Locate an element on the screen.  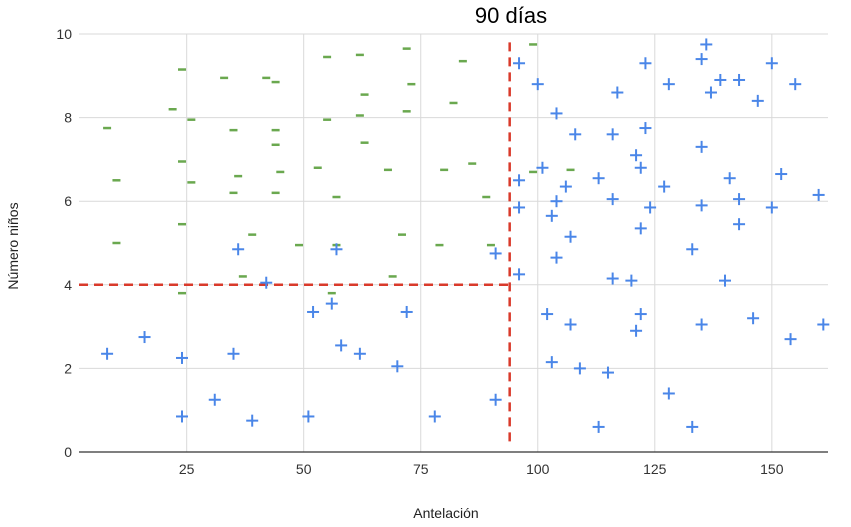
chart-title: 90 días is located at coordinates (511, 15).